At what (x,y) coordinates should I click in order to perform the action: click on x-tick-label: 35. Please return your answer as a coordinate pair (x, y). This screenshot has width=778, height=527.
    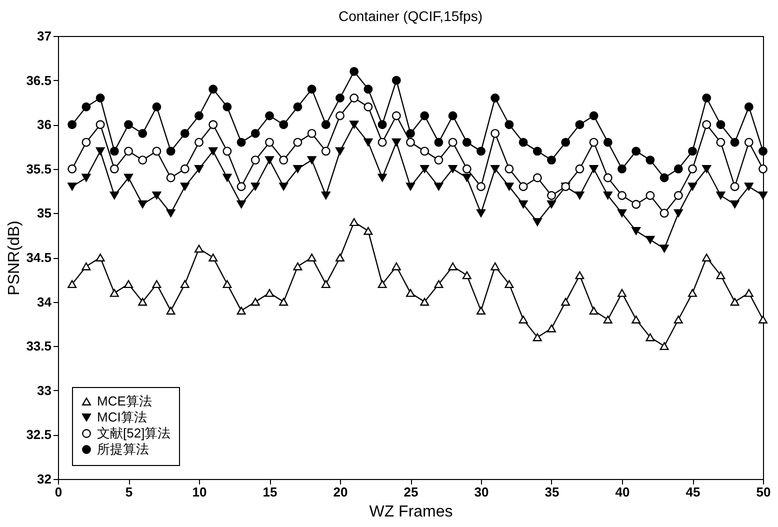
    Looking at the image, I should click on (552, 492).